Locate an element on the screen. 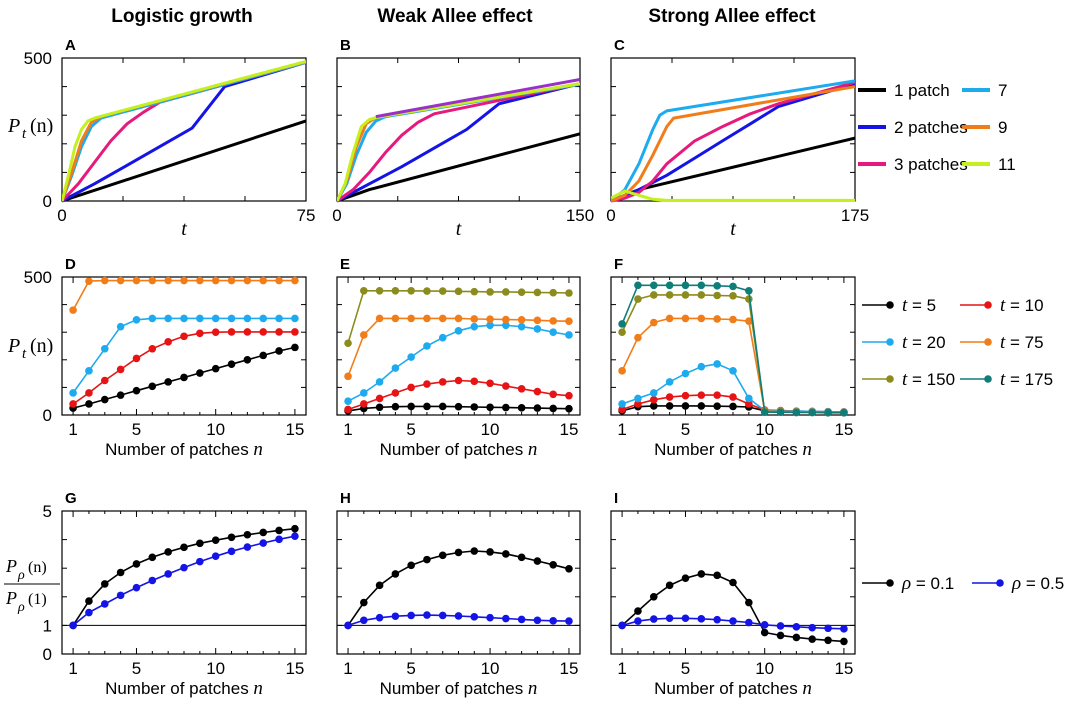  plot-area is located at coordinates (184, 131).